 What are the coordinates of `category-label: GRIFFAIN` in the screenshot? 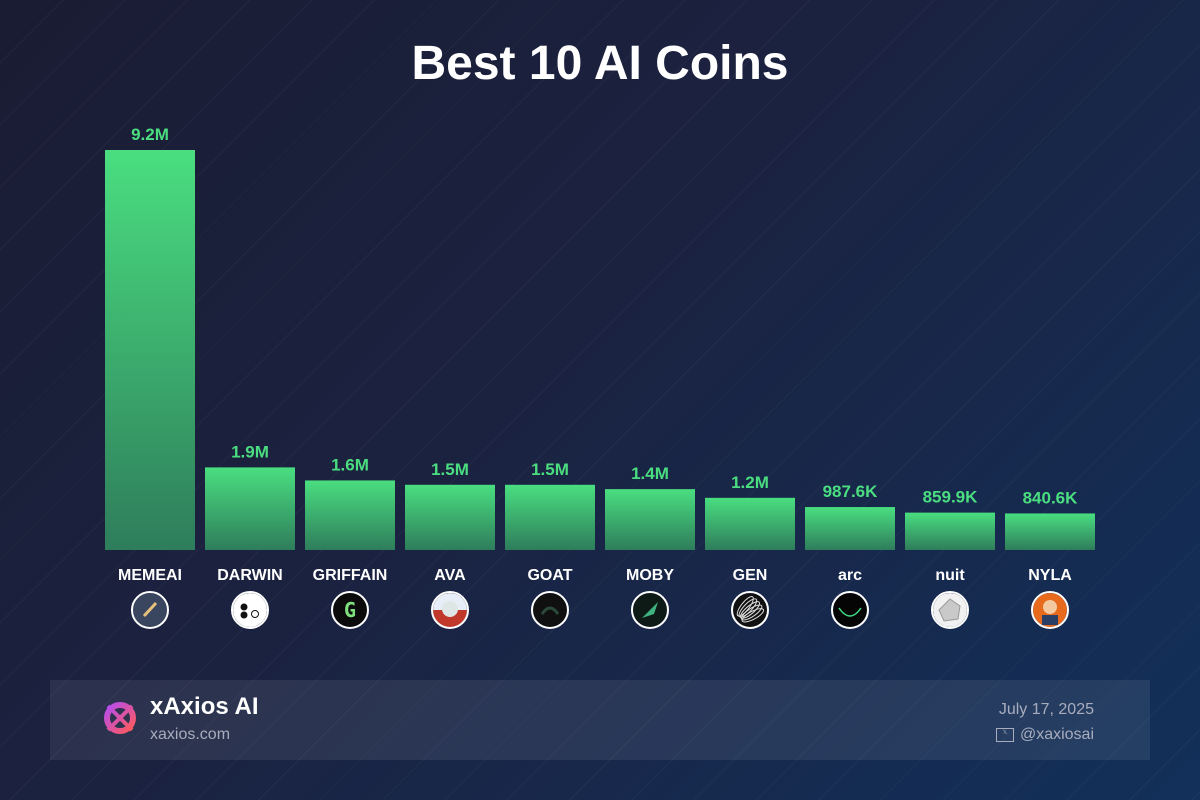 It's located at (350, 575).